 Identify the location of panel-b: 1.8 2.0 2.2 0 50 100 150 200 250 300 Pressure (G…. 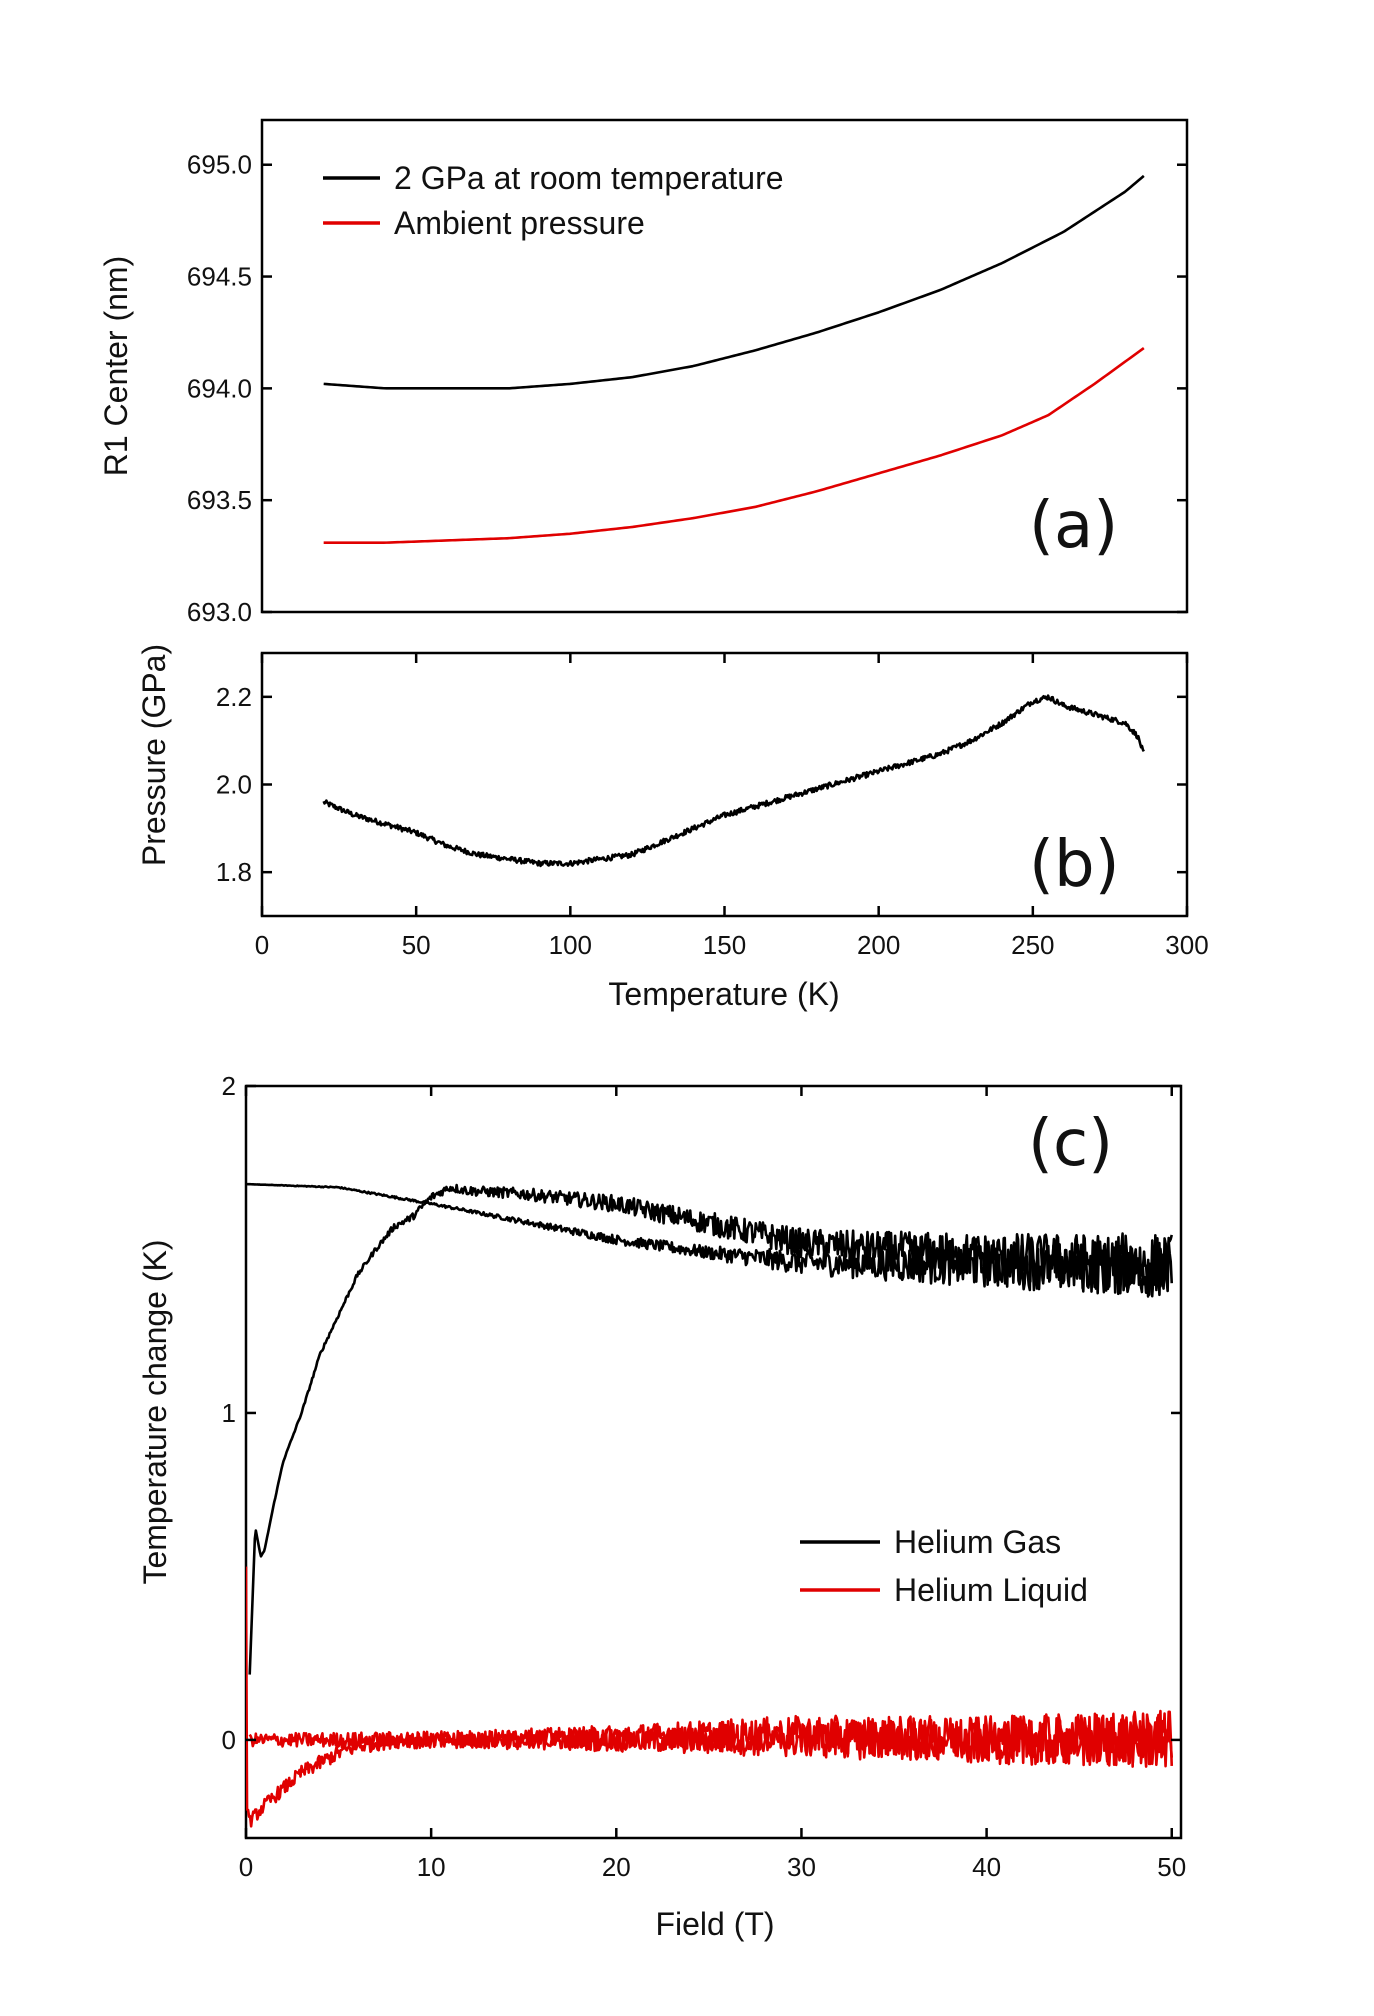
(672, 828).